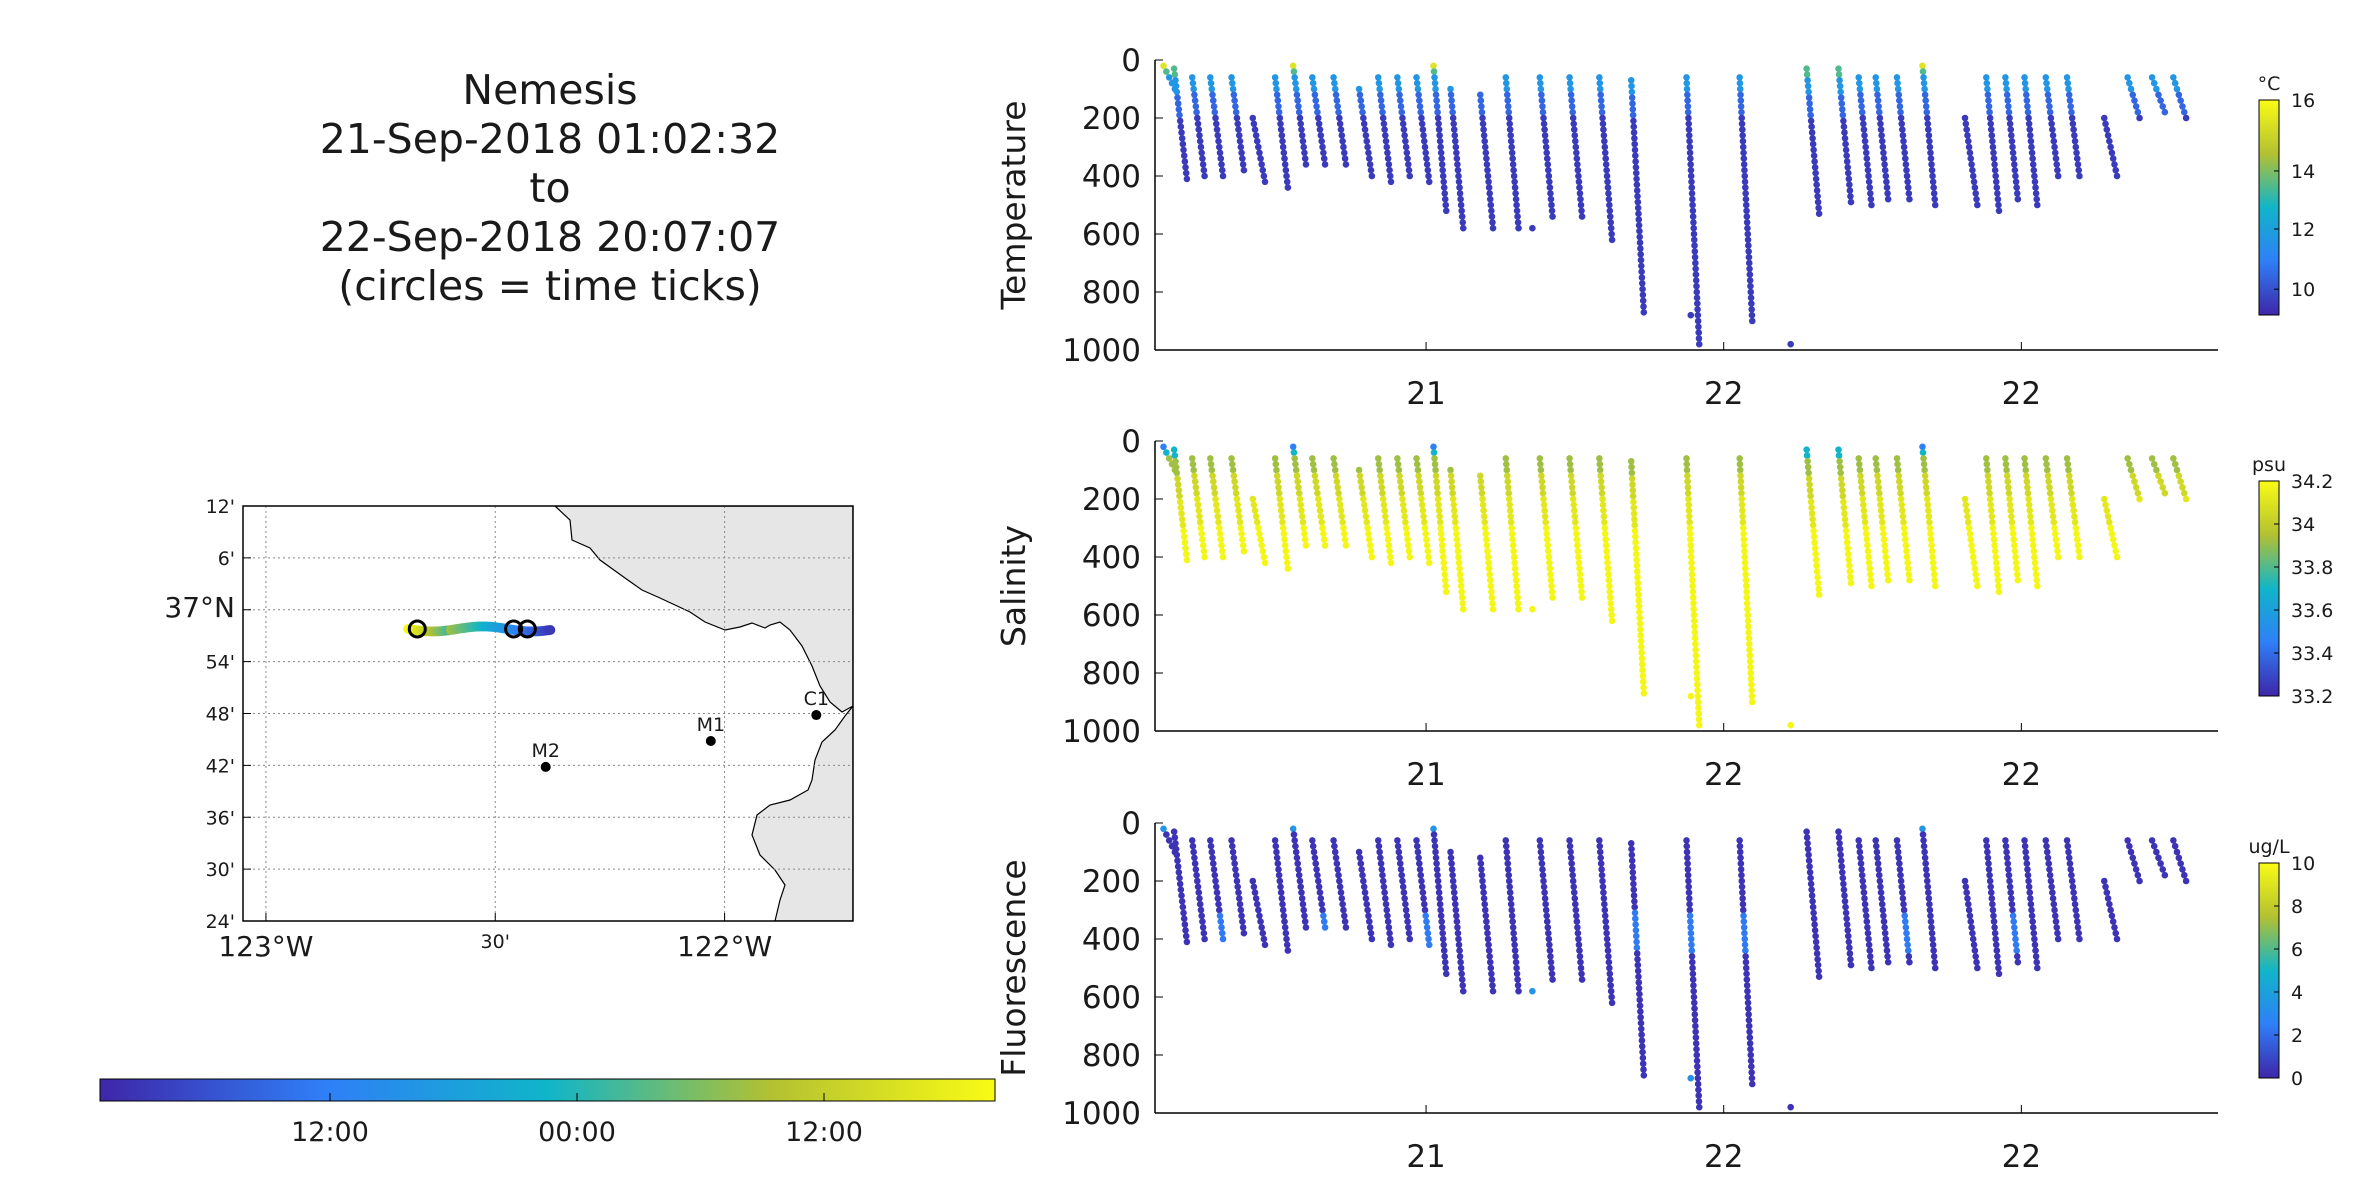  Describe the element at coordinates (2303, 525) in the screenshot. I see `colorbar-label: 34` at that location.